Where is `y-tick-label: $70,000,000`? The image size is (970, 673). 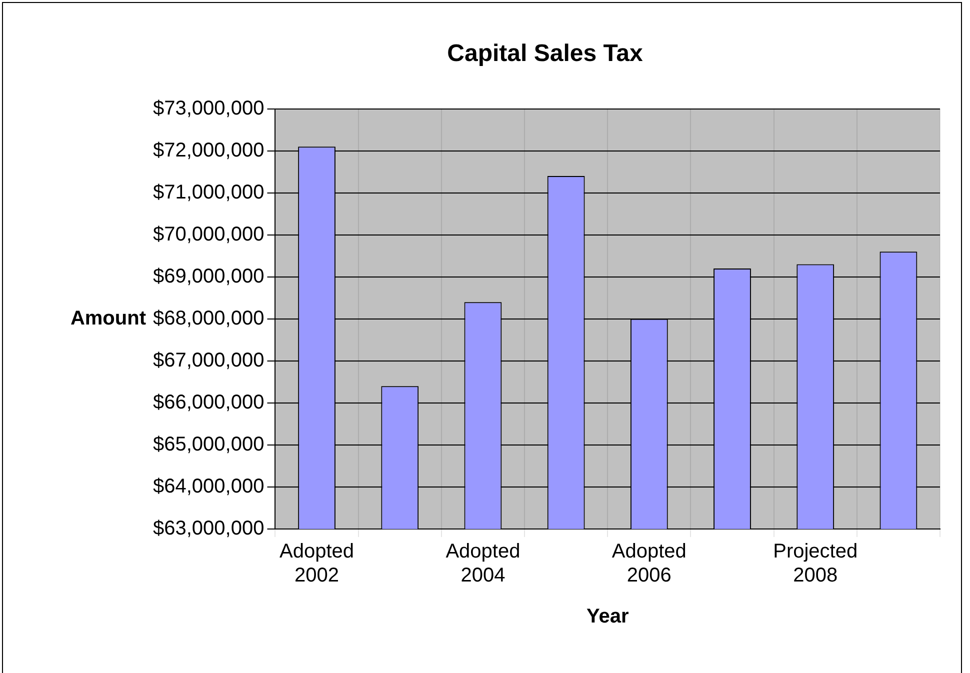 y-tick-label: $70,000,000 is located at coordinates (208, 234).